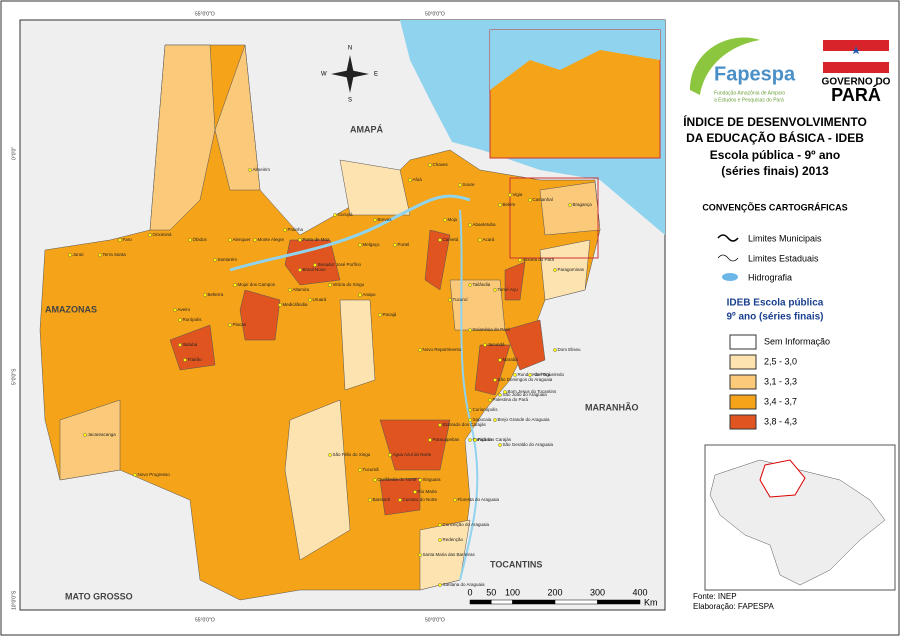  I want to click on state-label: TOCANTINS, so click(516, 564).